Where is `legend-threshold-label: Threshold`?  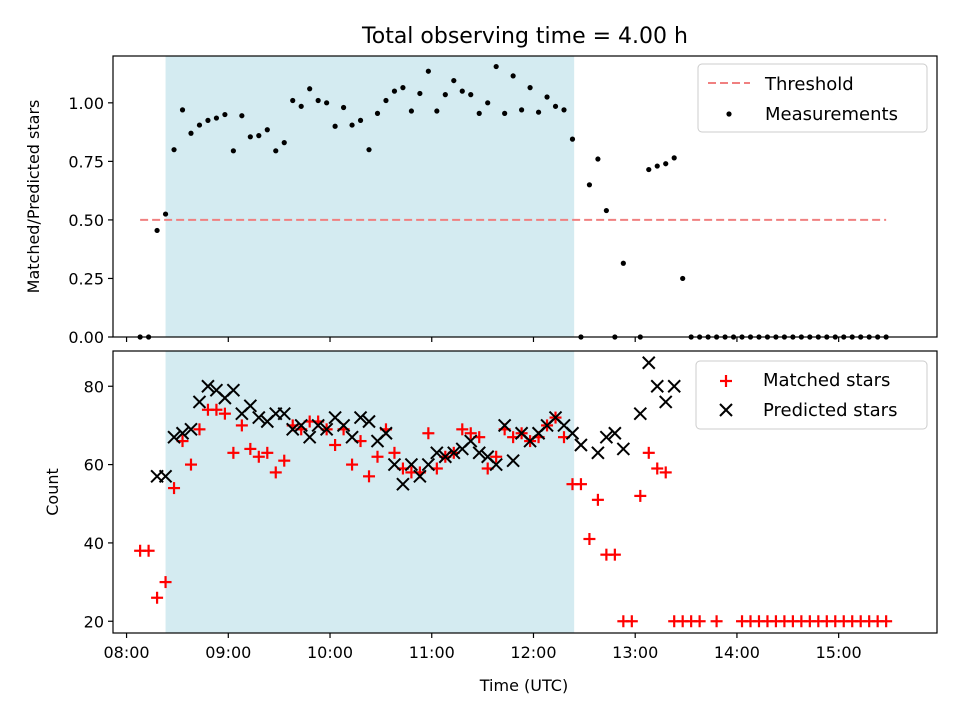
legend-threshold-label: Threshold is located at coordinates (809, 84).